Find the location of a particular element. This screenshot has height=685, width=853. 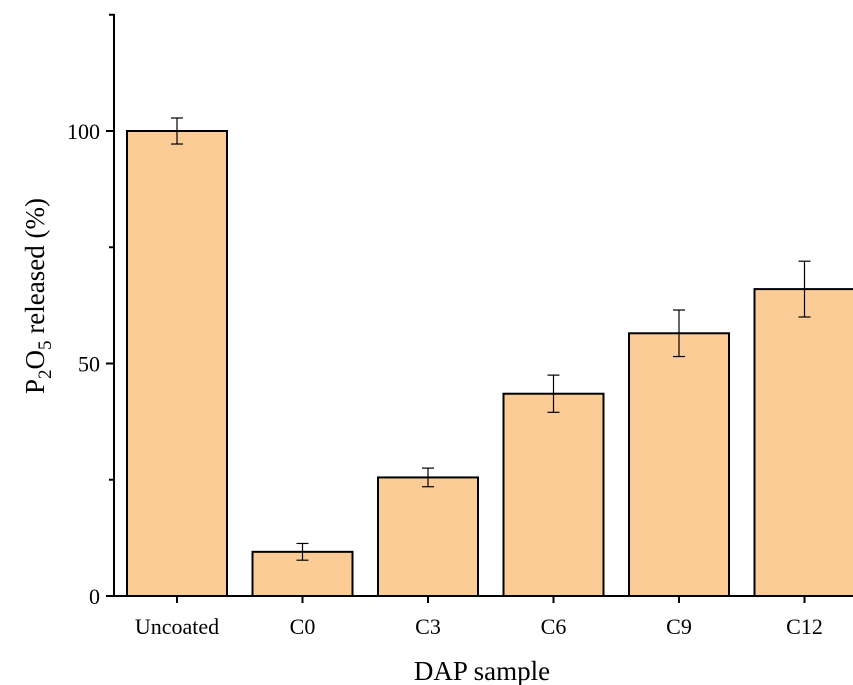

bar-c6 is located at coordinates (553, 494).